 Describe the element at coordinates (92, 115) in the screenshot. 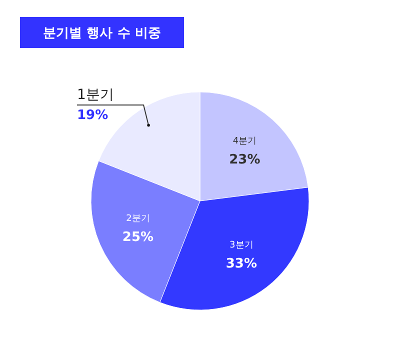

I see `data-label: 19%` at that location.